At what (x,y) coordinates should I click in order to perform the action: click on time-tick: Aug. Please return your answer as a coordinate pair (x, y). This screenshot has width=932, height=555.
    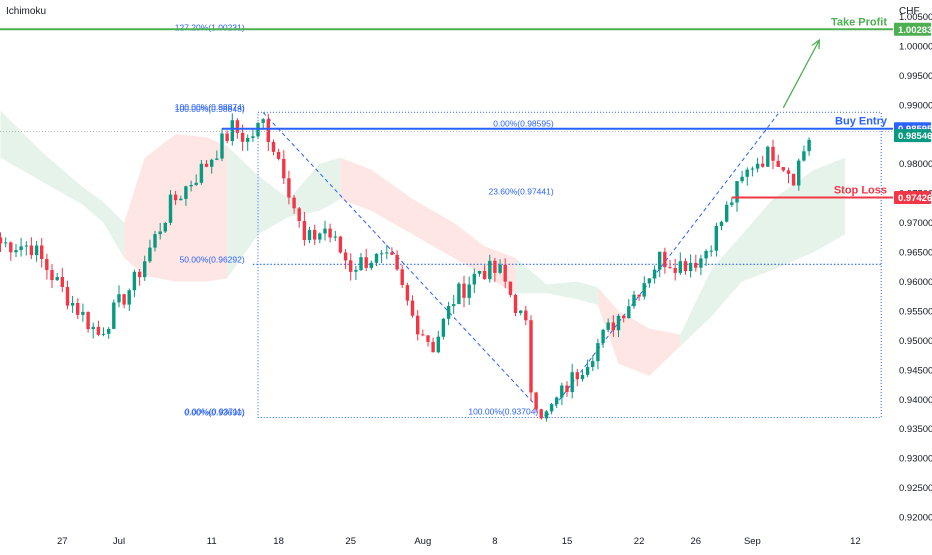
    Looking at the image, I should click on (422, 541).